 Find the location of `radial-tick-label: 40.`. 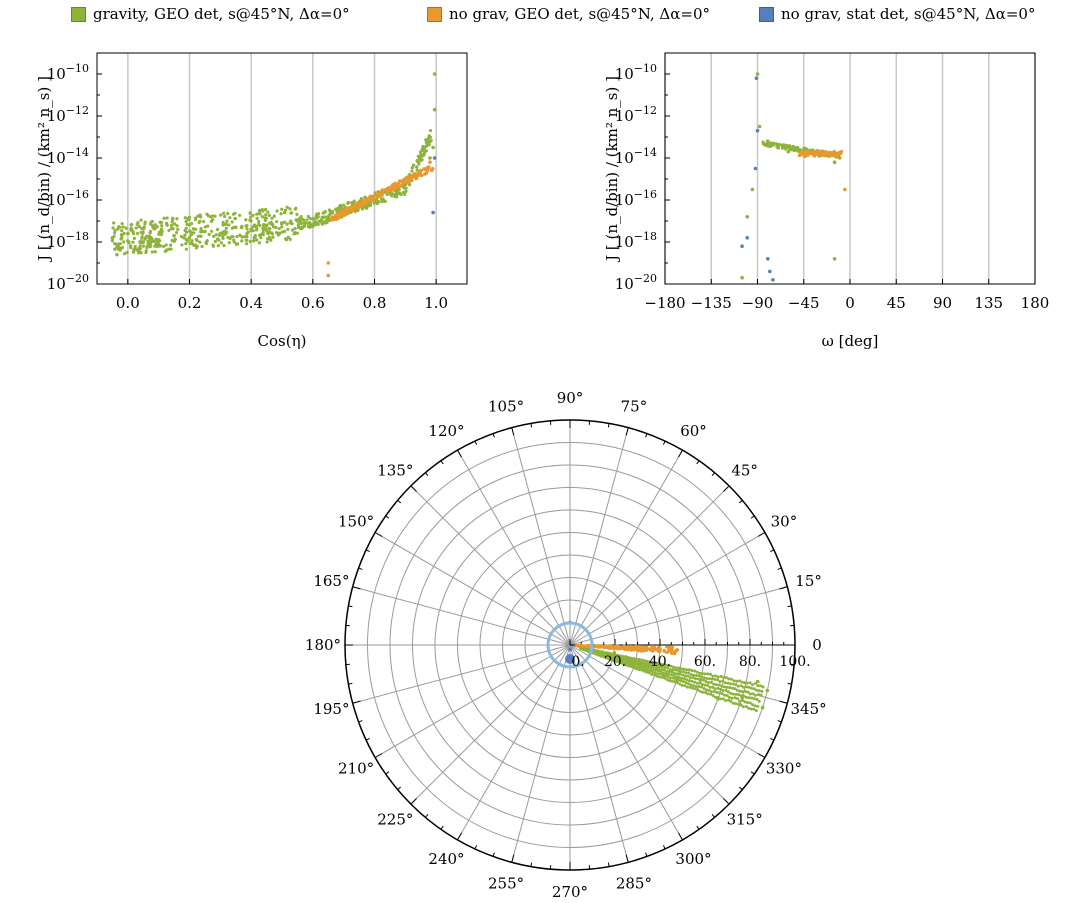

radial-tick-label: 40. is located at coordinates (660, 662).